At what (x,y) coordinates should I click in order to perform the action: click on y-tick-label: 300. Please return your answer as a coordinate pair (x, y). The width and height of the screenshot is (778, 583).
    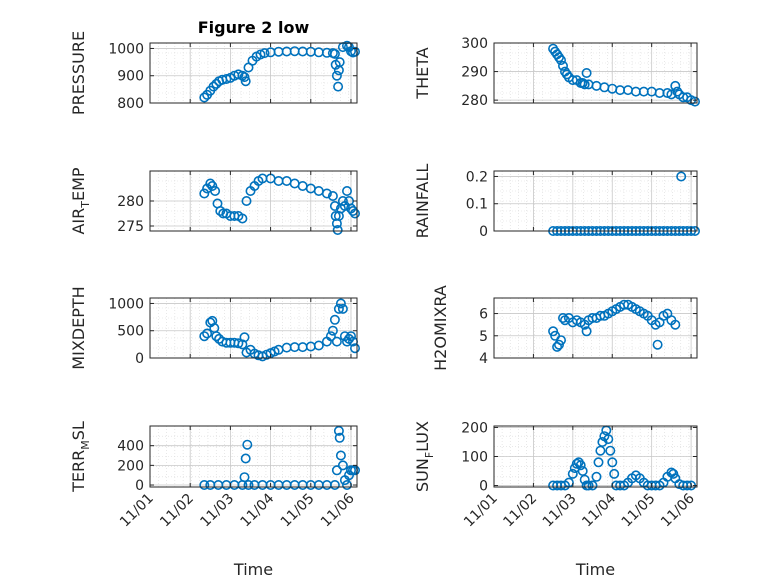
    Looking at the image, I should click on (474, 44).